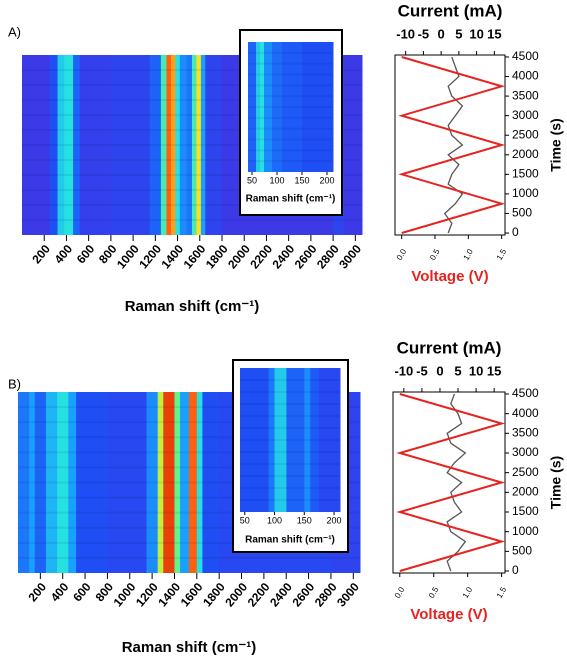  What do you see at coordinates (348, 595) in the screenshot?
I see `x-tick-label: 3000` at bounding box center [348, 595].